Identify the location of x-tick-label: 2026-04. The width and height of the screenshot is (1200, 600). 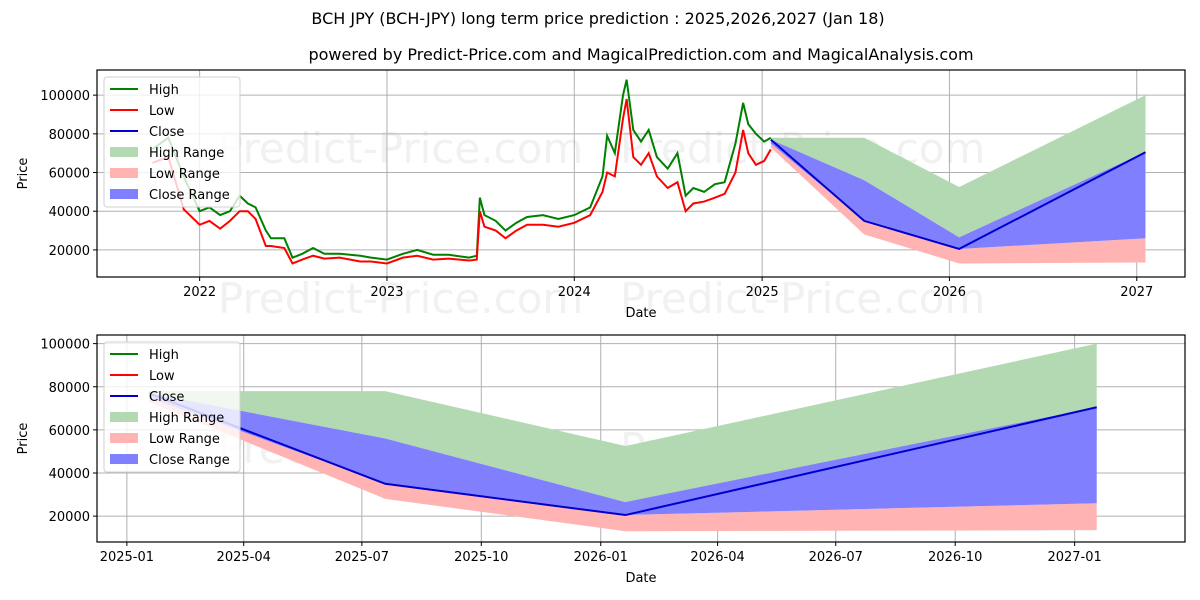
(717, 557).